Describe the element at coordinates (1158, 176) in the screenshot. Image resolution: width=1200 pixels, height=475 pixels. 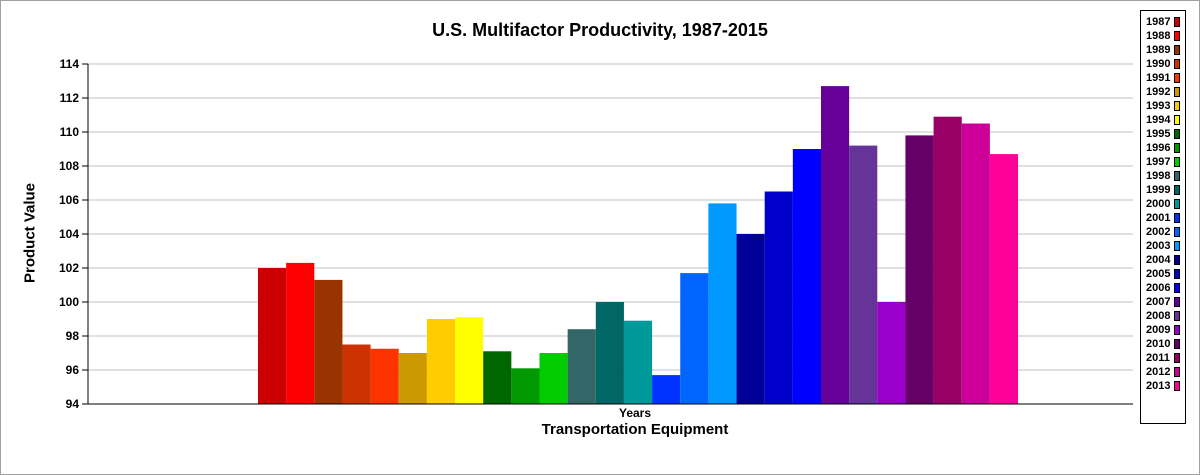
I see `legend-label: 1998` at that location.